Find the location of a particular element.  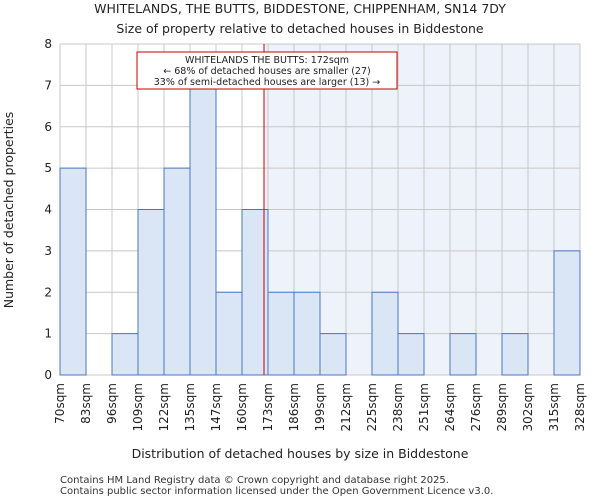

x-tick-label: 147sqm is located at coordinates (216, 407).